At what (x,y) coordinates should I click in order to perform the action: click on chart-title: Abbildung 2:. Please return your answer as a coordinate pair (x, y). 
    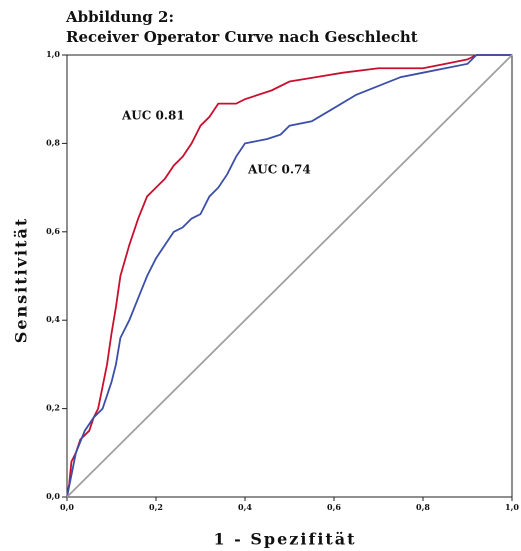
    Looking at the image, I should click on (119, 17).